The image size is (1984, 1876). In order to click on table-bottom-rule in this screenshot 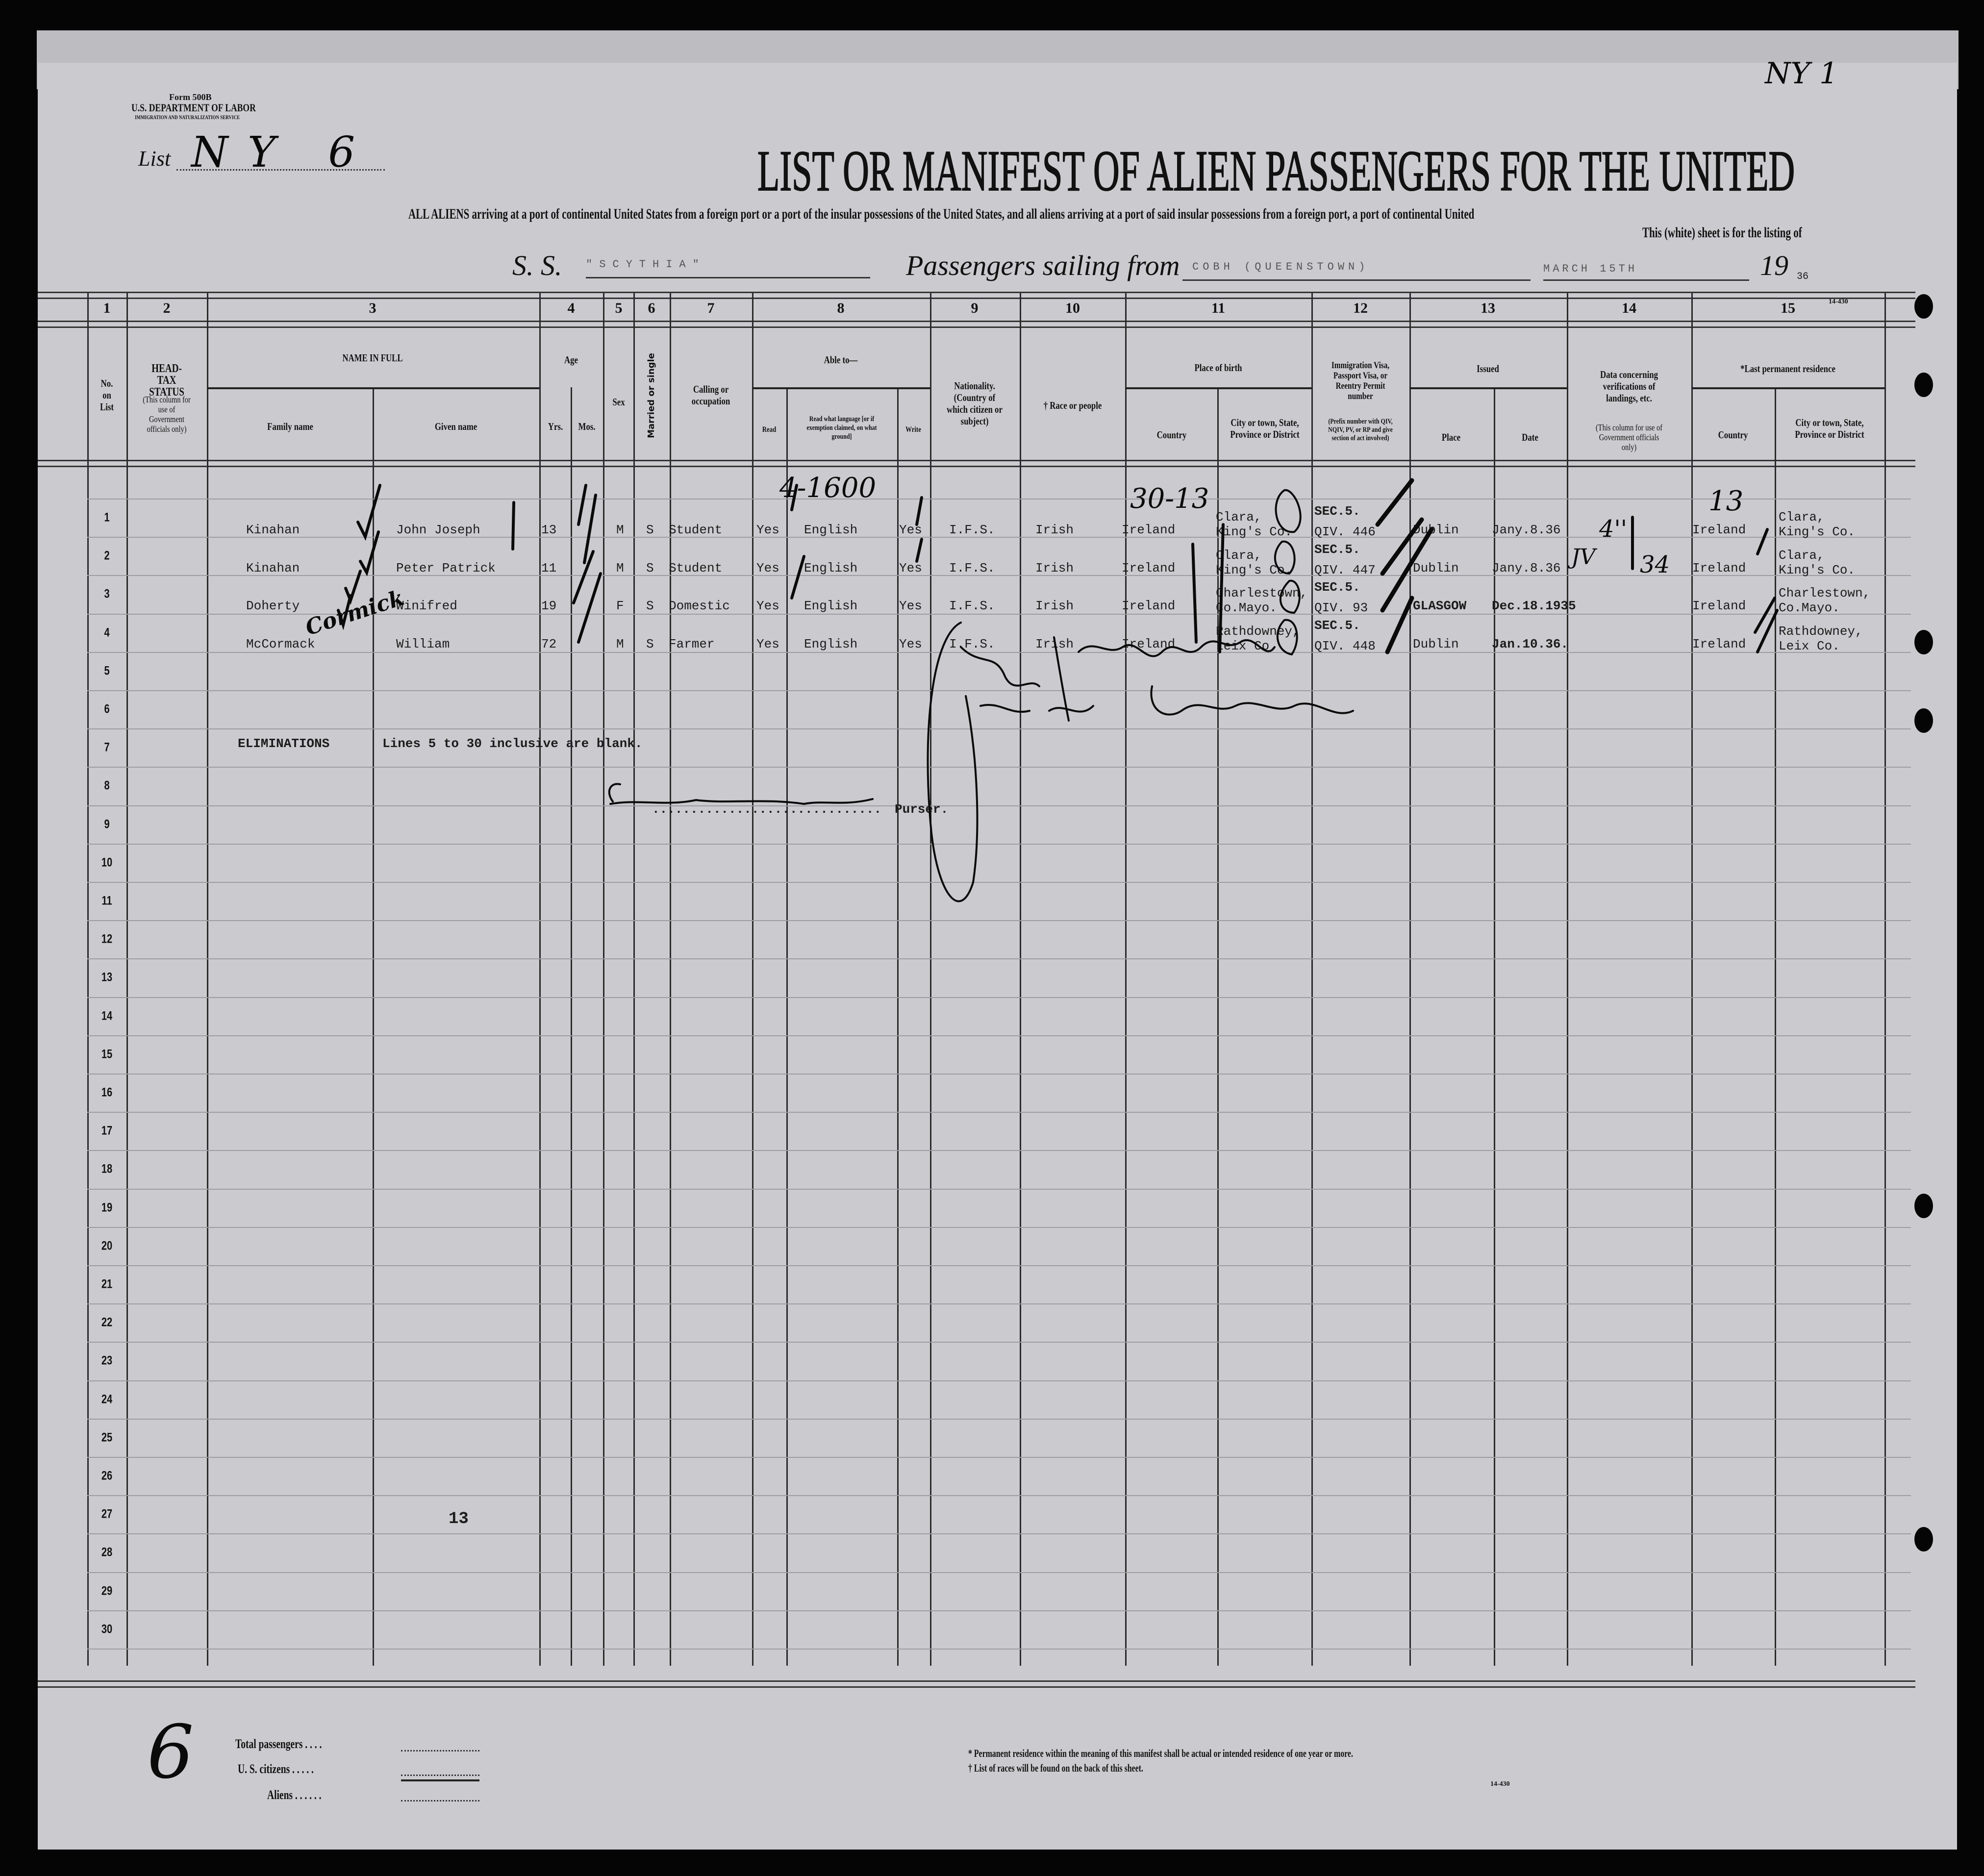, I will do `click(977, 1684)`.